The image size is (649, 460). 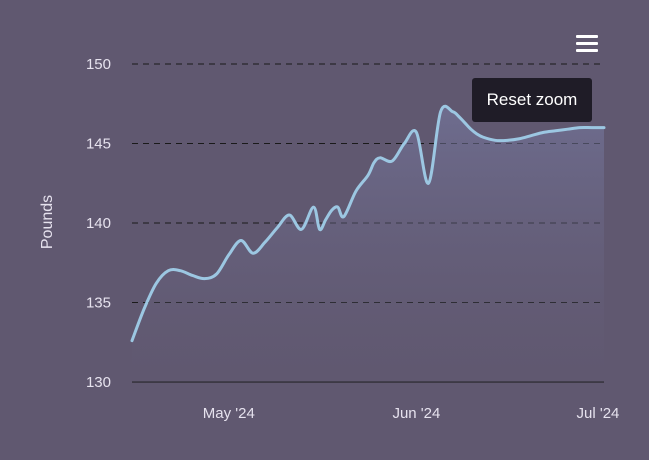 I want to click on x-axis: May '24 Jun '24 Jul '24, so click(x=411, y=413).